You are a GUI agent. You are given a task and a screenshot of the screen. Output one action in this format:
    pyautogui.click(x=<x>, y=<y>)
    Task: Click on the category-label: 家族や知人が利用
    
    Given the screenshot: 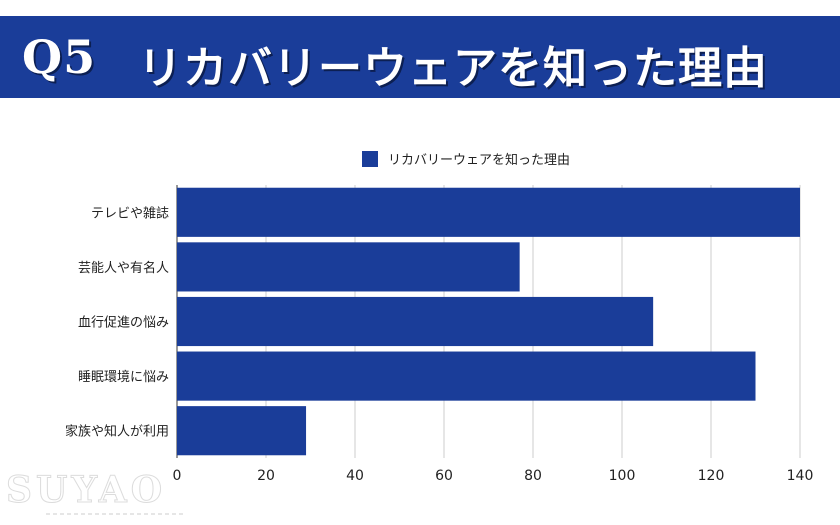 What is the action you would take?
    pyautogui.click(x=117, y=432)
    